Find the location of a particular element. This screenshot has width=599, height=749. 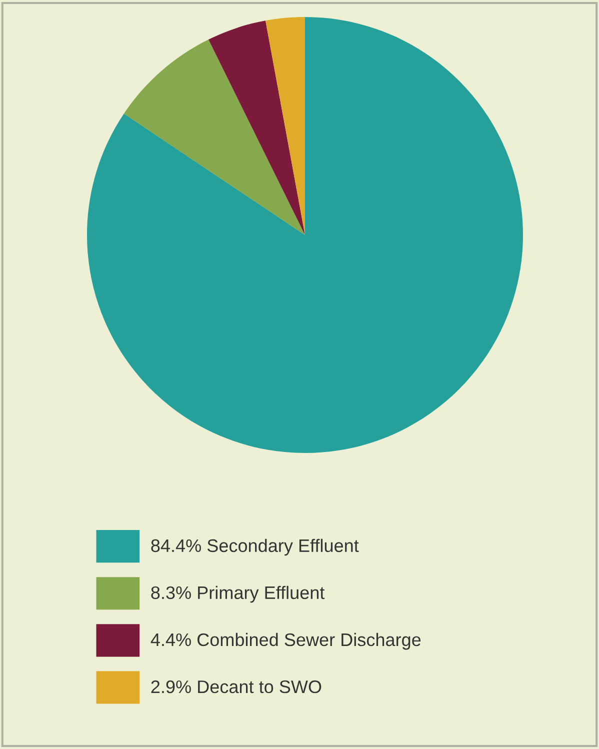

legend-label: 4.4% Combined Sewer Discharge is located at coordinates (285, 641).